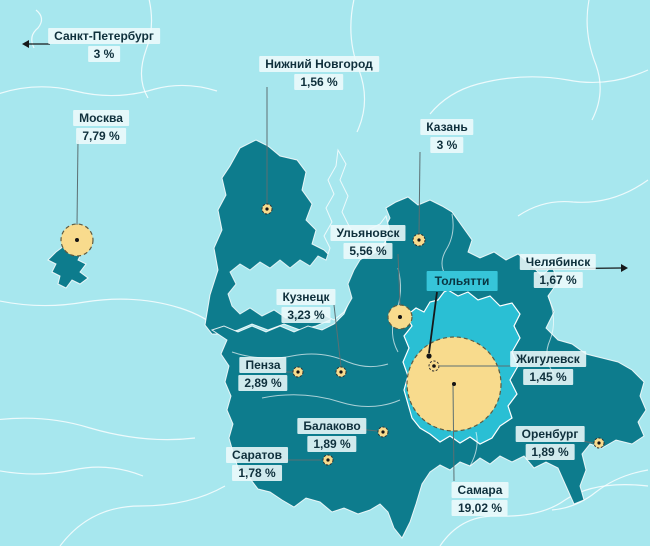 The height and width of the screenshot is (546, 650). I want to click on city-label-chelyabinsk: Челябинск 1,67 %, so click(558, 271).